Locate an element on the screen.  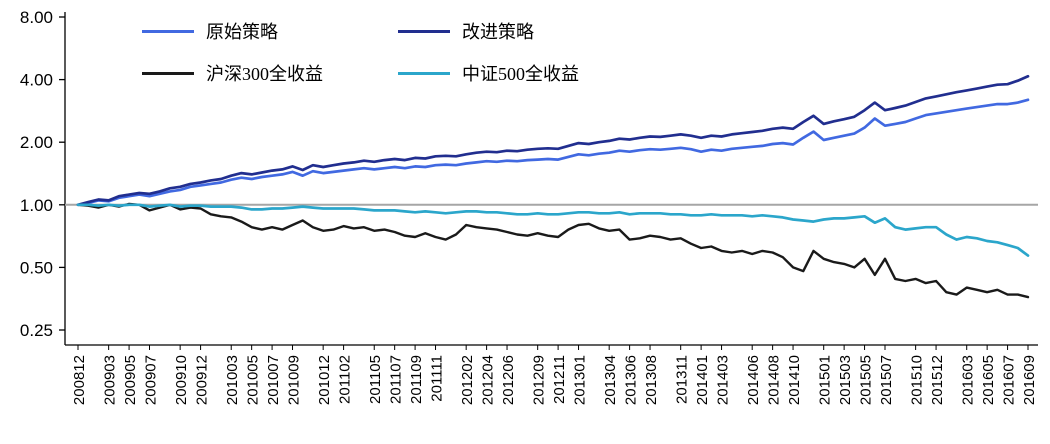
legend-item-original-strategy: 原始策略 is located at coordinates (270, 31).